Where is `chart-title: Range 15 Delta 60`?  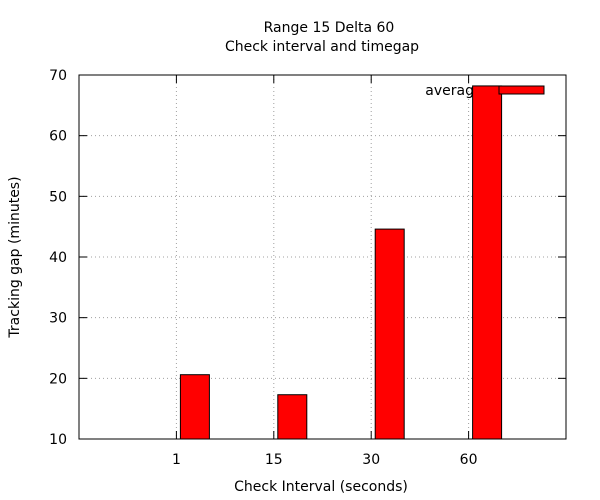 chart-title: Range 15 Delta 60 is located at coordinates (329, 28).